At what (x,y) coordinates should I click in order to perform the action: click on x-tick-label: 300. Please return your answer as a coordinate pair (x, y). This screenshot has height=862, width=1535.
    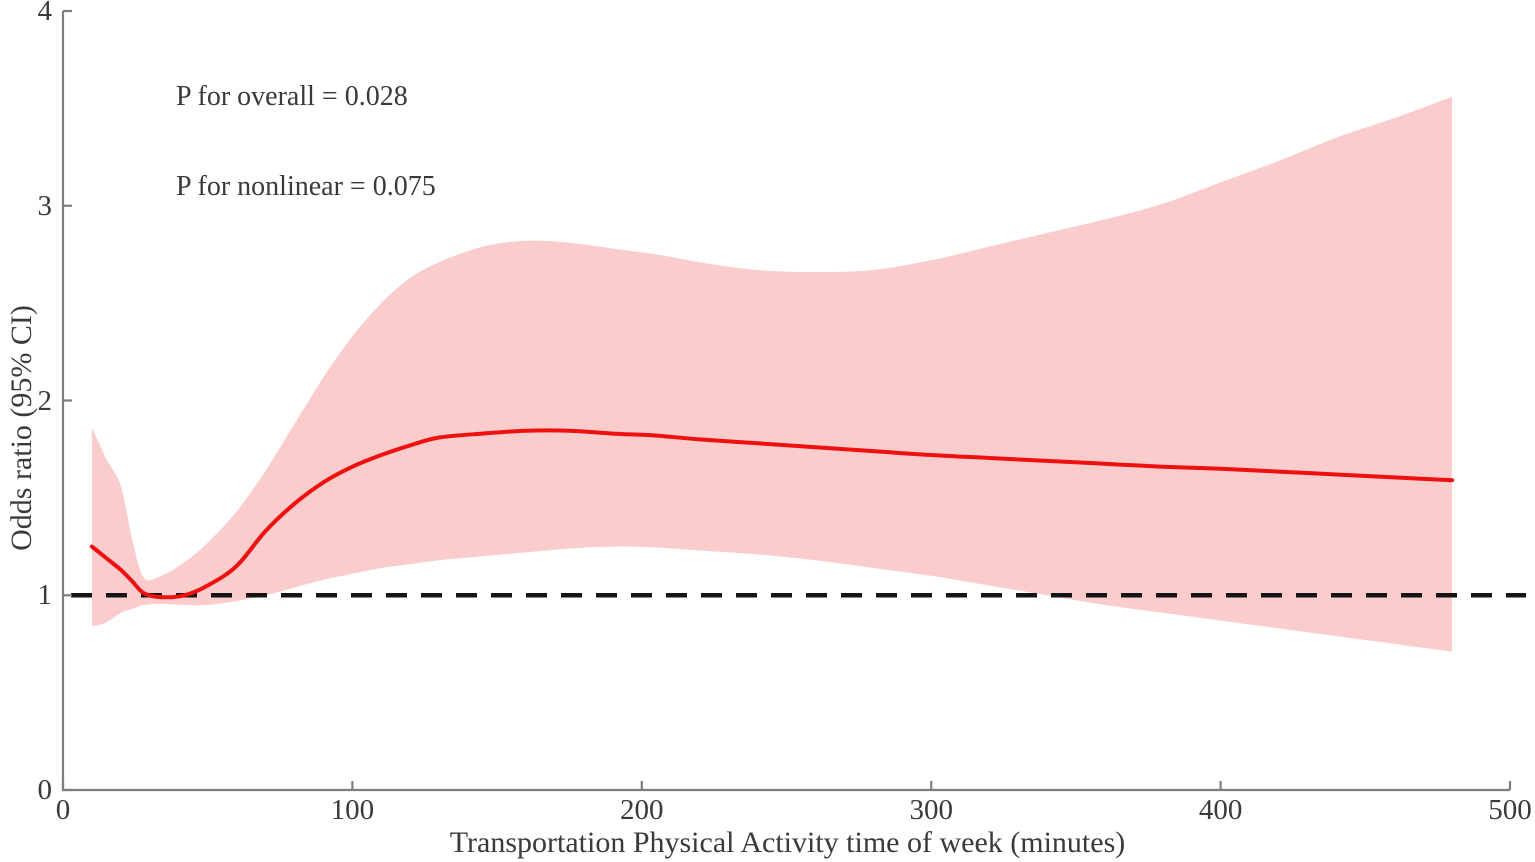
    Looking at the image, I should click on (931, 810).